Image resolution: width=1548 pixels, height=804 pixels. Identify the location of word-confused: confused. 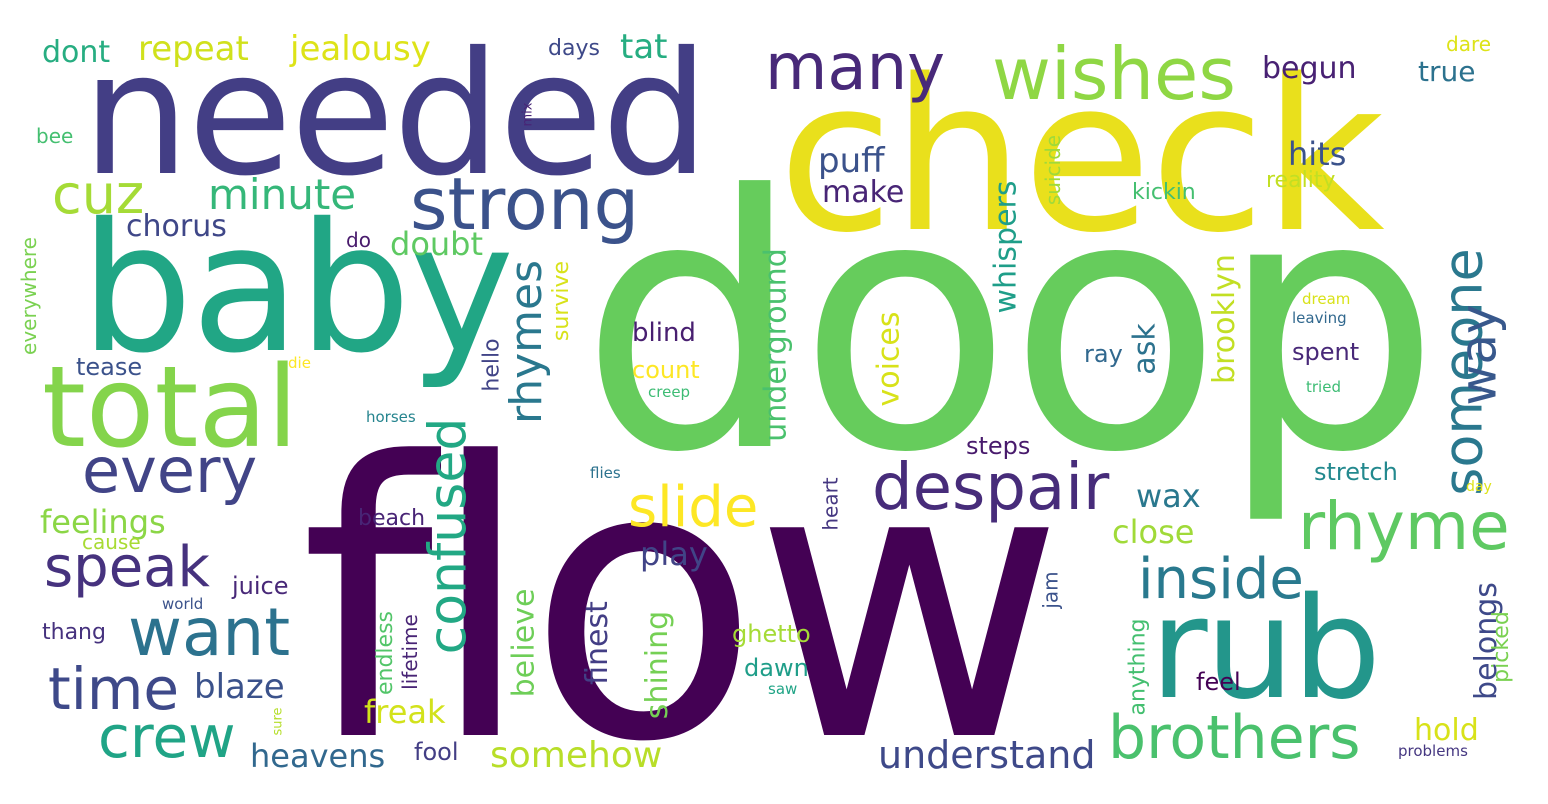
(448, 536).